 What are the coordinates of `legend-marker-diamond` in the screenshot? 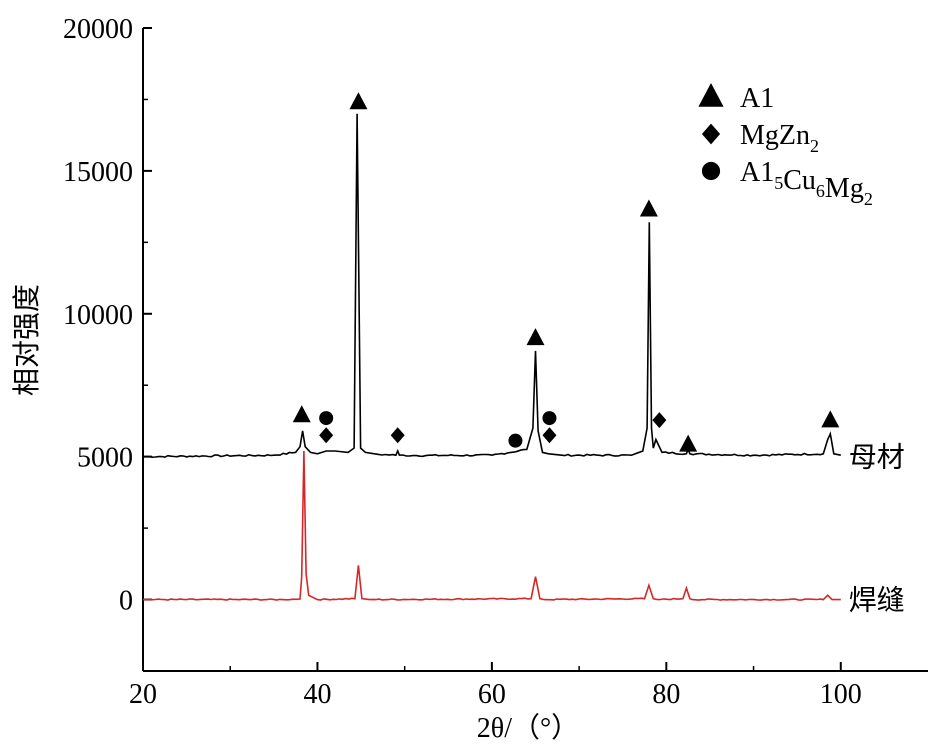 It's located at (711, 134).